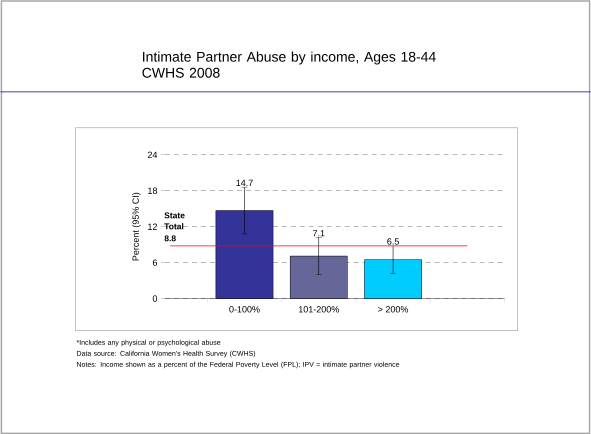 The height and width of the screenshot is (434, 591). Describe the element at coordinates (289, 64) in the screenshot. I see `chart-title: Intimate Partner Abuse by income, Ages 18-44 CWHS 2008` at that location.